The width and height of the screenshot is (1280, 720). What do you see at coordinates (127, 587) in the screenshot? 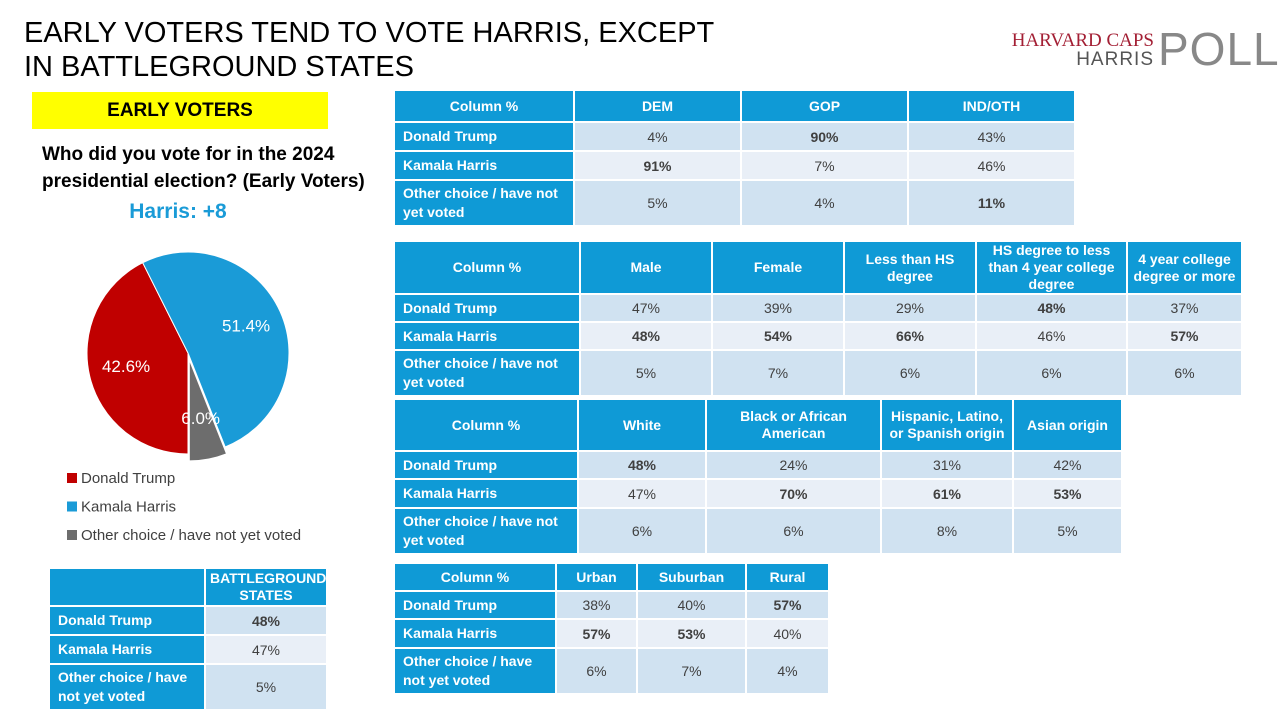
I see `header-cell` at bounding box center [127, 587].